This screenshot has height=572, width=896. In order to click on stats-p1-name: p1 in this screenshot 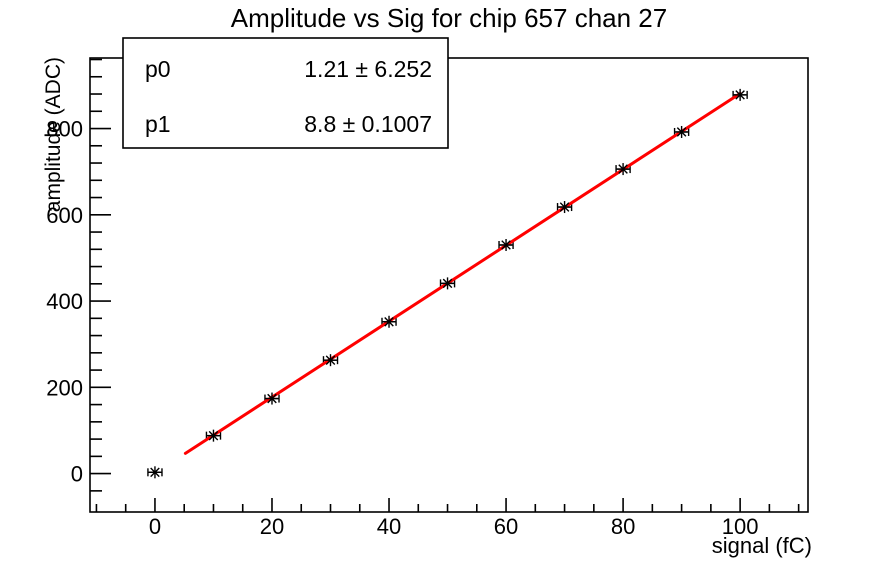, I will do `click(158, 124)`.